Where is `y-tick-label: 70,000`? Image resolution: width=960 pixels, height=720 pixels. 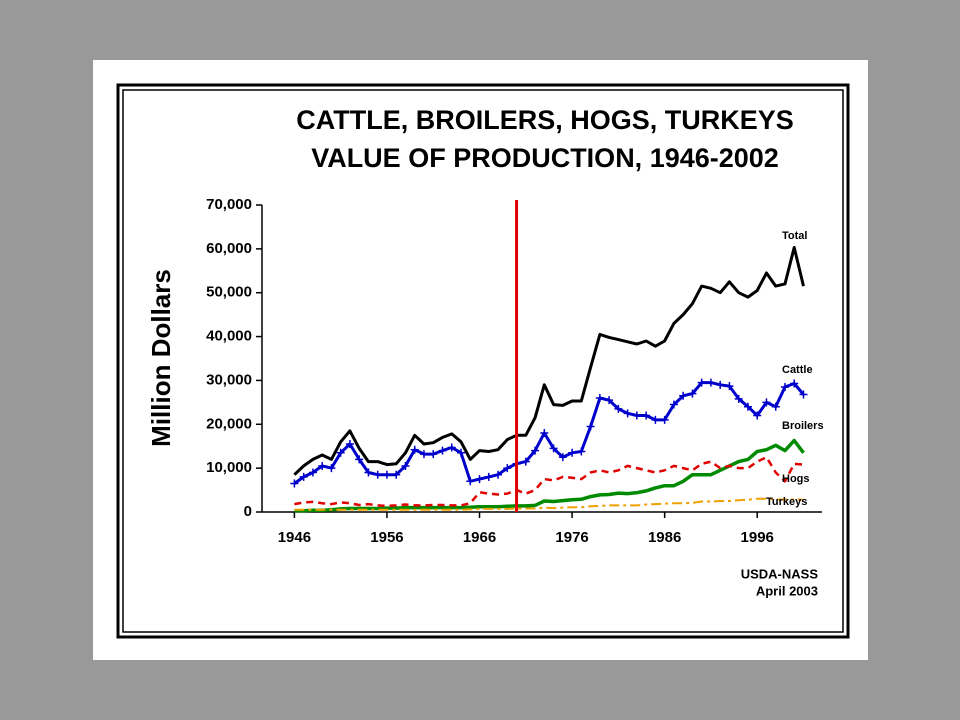 y-tick-label: 70,000 is located at coordinates (229, 204).